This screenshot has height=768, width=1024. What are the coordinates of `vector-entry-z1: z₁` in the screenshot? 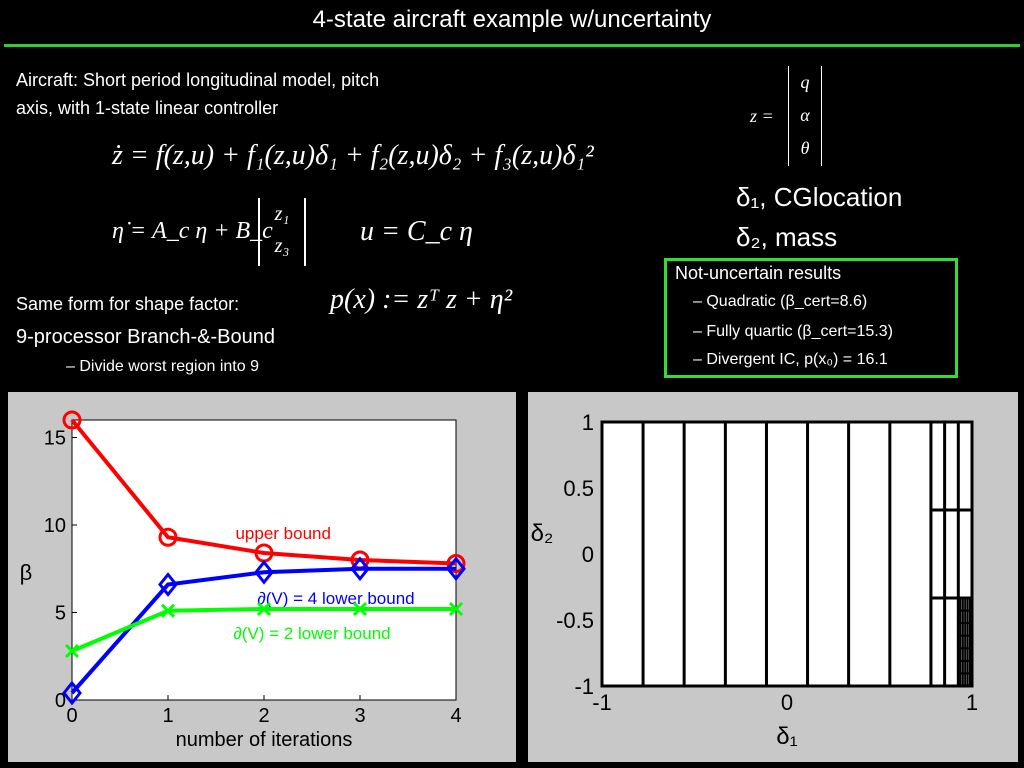 It's located at (282, 214).